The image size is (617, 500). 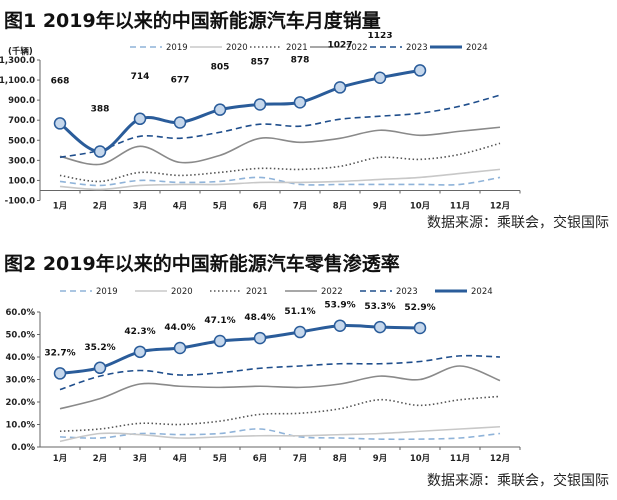 I want to click on x-tick-label: 10月, so click(x=420, y=207).